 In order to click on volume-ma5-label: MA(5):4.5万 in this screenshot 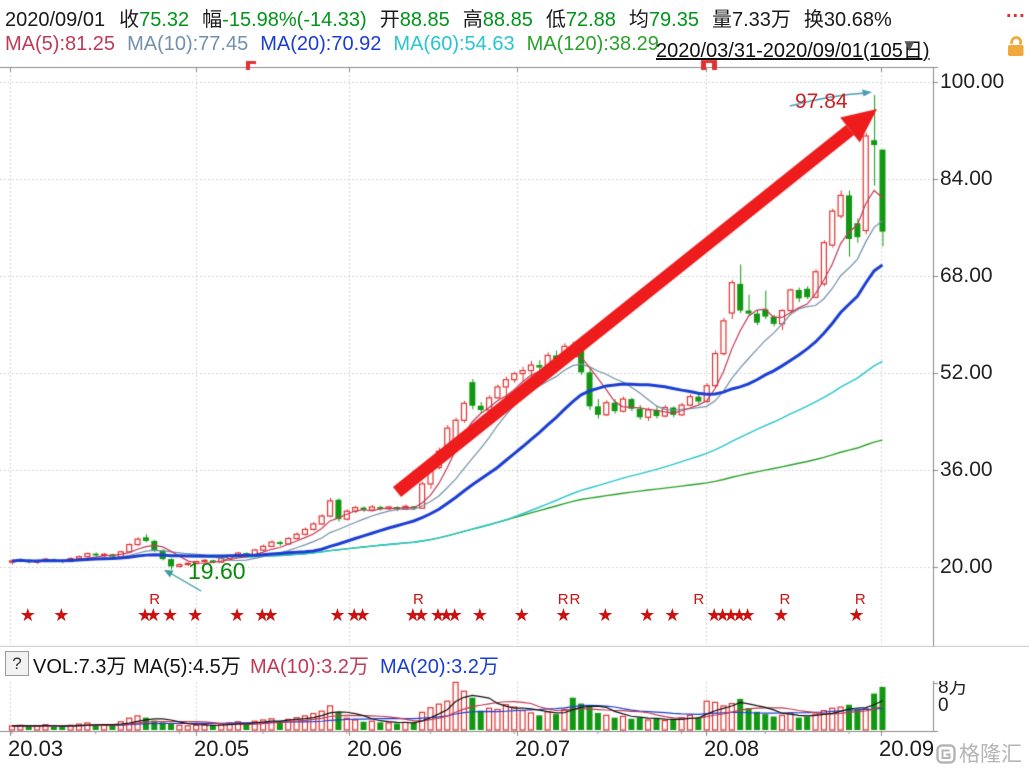, I will do `click(187, 667)`.